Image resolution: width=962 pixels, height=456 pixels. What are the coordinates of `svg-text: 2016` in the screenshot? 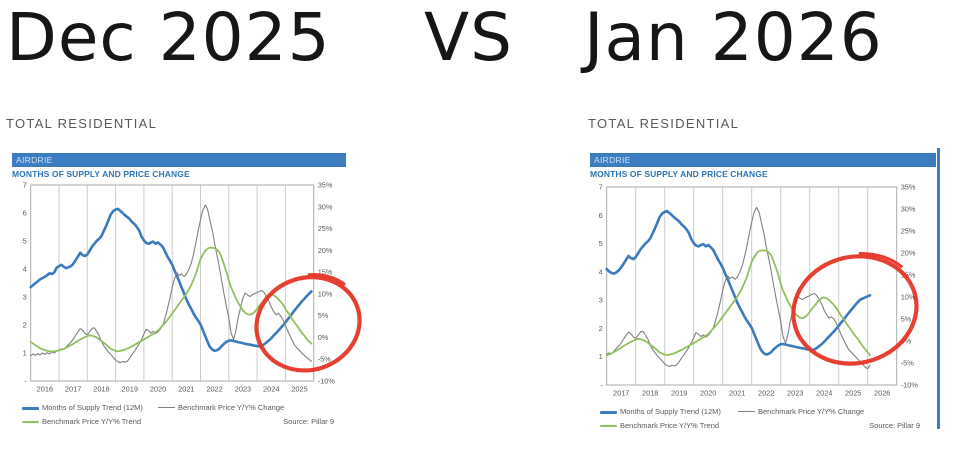 It's located at (45, 389).